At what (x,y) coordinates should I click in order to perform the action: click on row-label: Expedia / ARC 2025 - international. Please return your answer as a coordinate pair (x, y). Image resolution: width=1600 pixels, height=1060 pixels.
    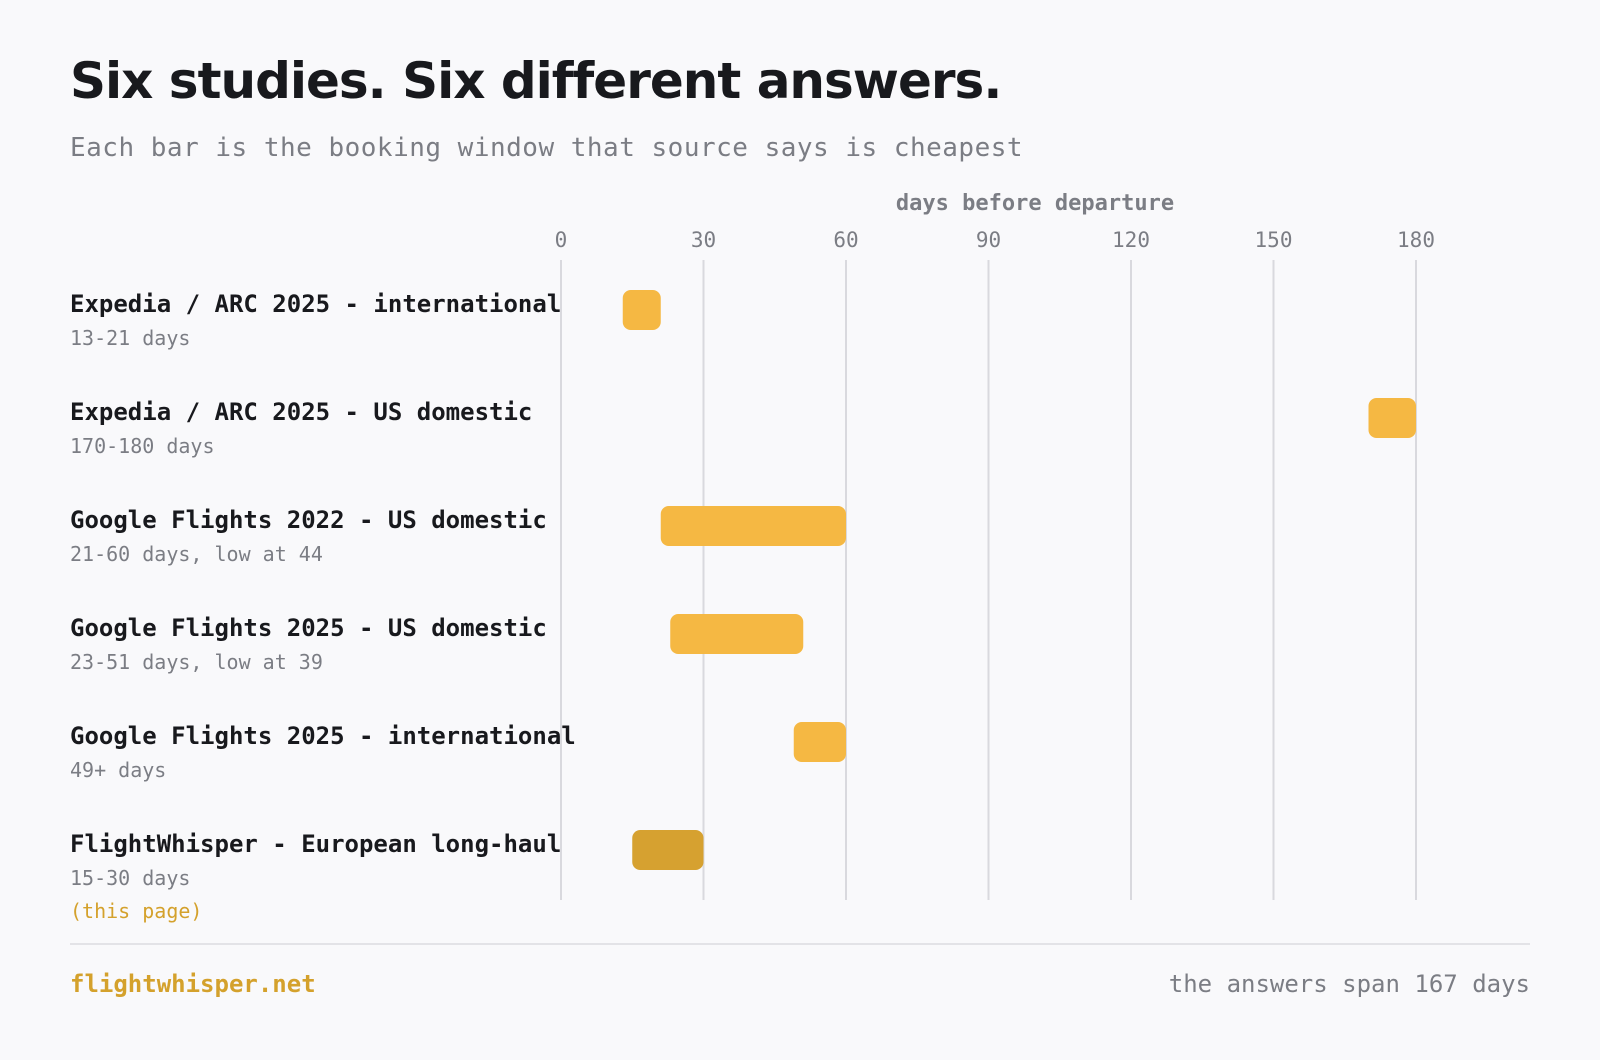
    Looking at the image, I should click on (315, 304).